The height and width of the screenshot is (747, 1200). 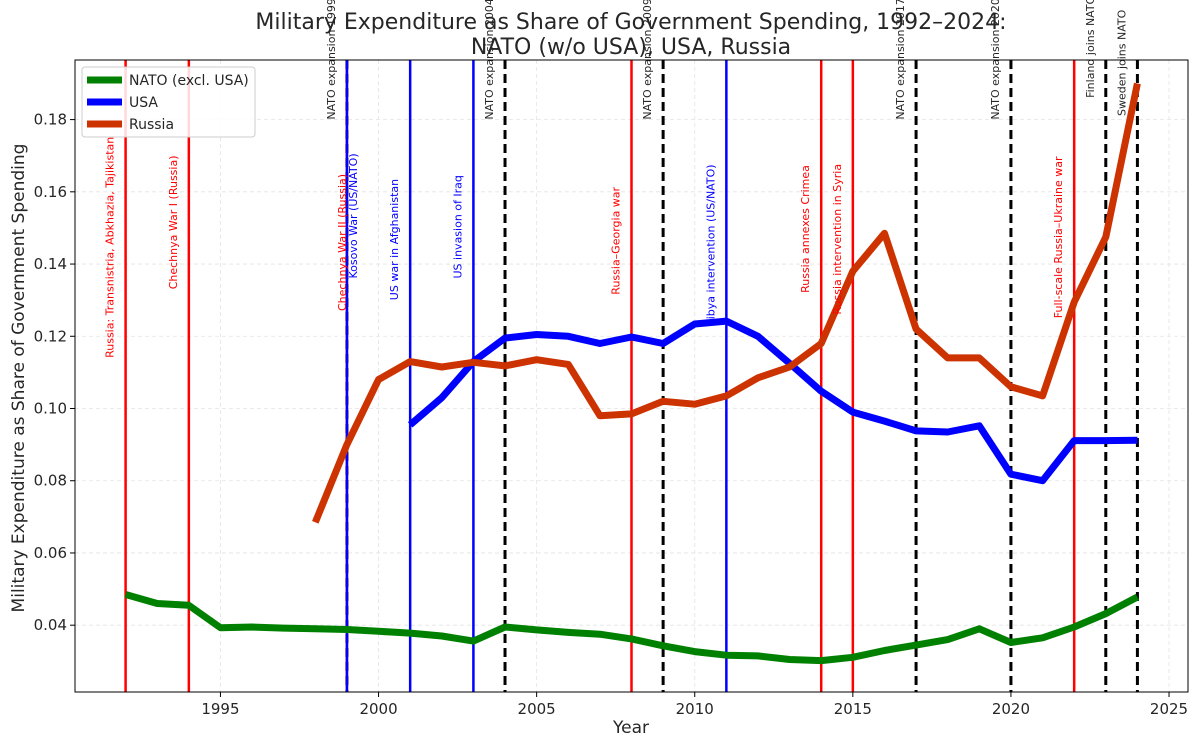 What do you see at coordinates (353, 215) in the screenshot?
I see `event-annotation: Kosovo War (US/NATO)` at bounding box center [353, 215].